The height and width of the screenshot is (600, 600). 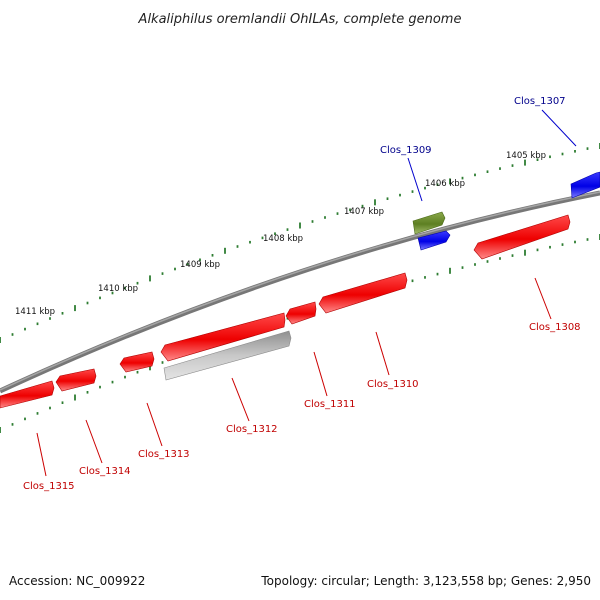 What do you see at coordinates (406, 150) in the screenshot?
I see `gene-label-Clos_1309: Clos_1309` at bounding box center [406, 150].